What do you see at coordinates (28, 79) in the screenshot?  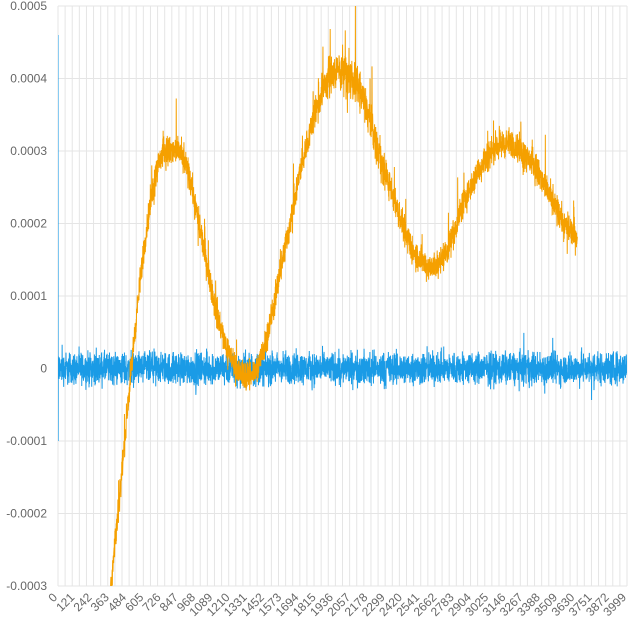 I see `y-tick-label: 0.0004` at bounding box center [28, 79].